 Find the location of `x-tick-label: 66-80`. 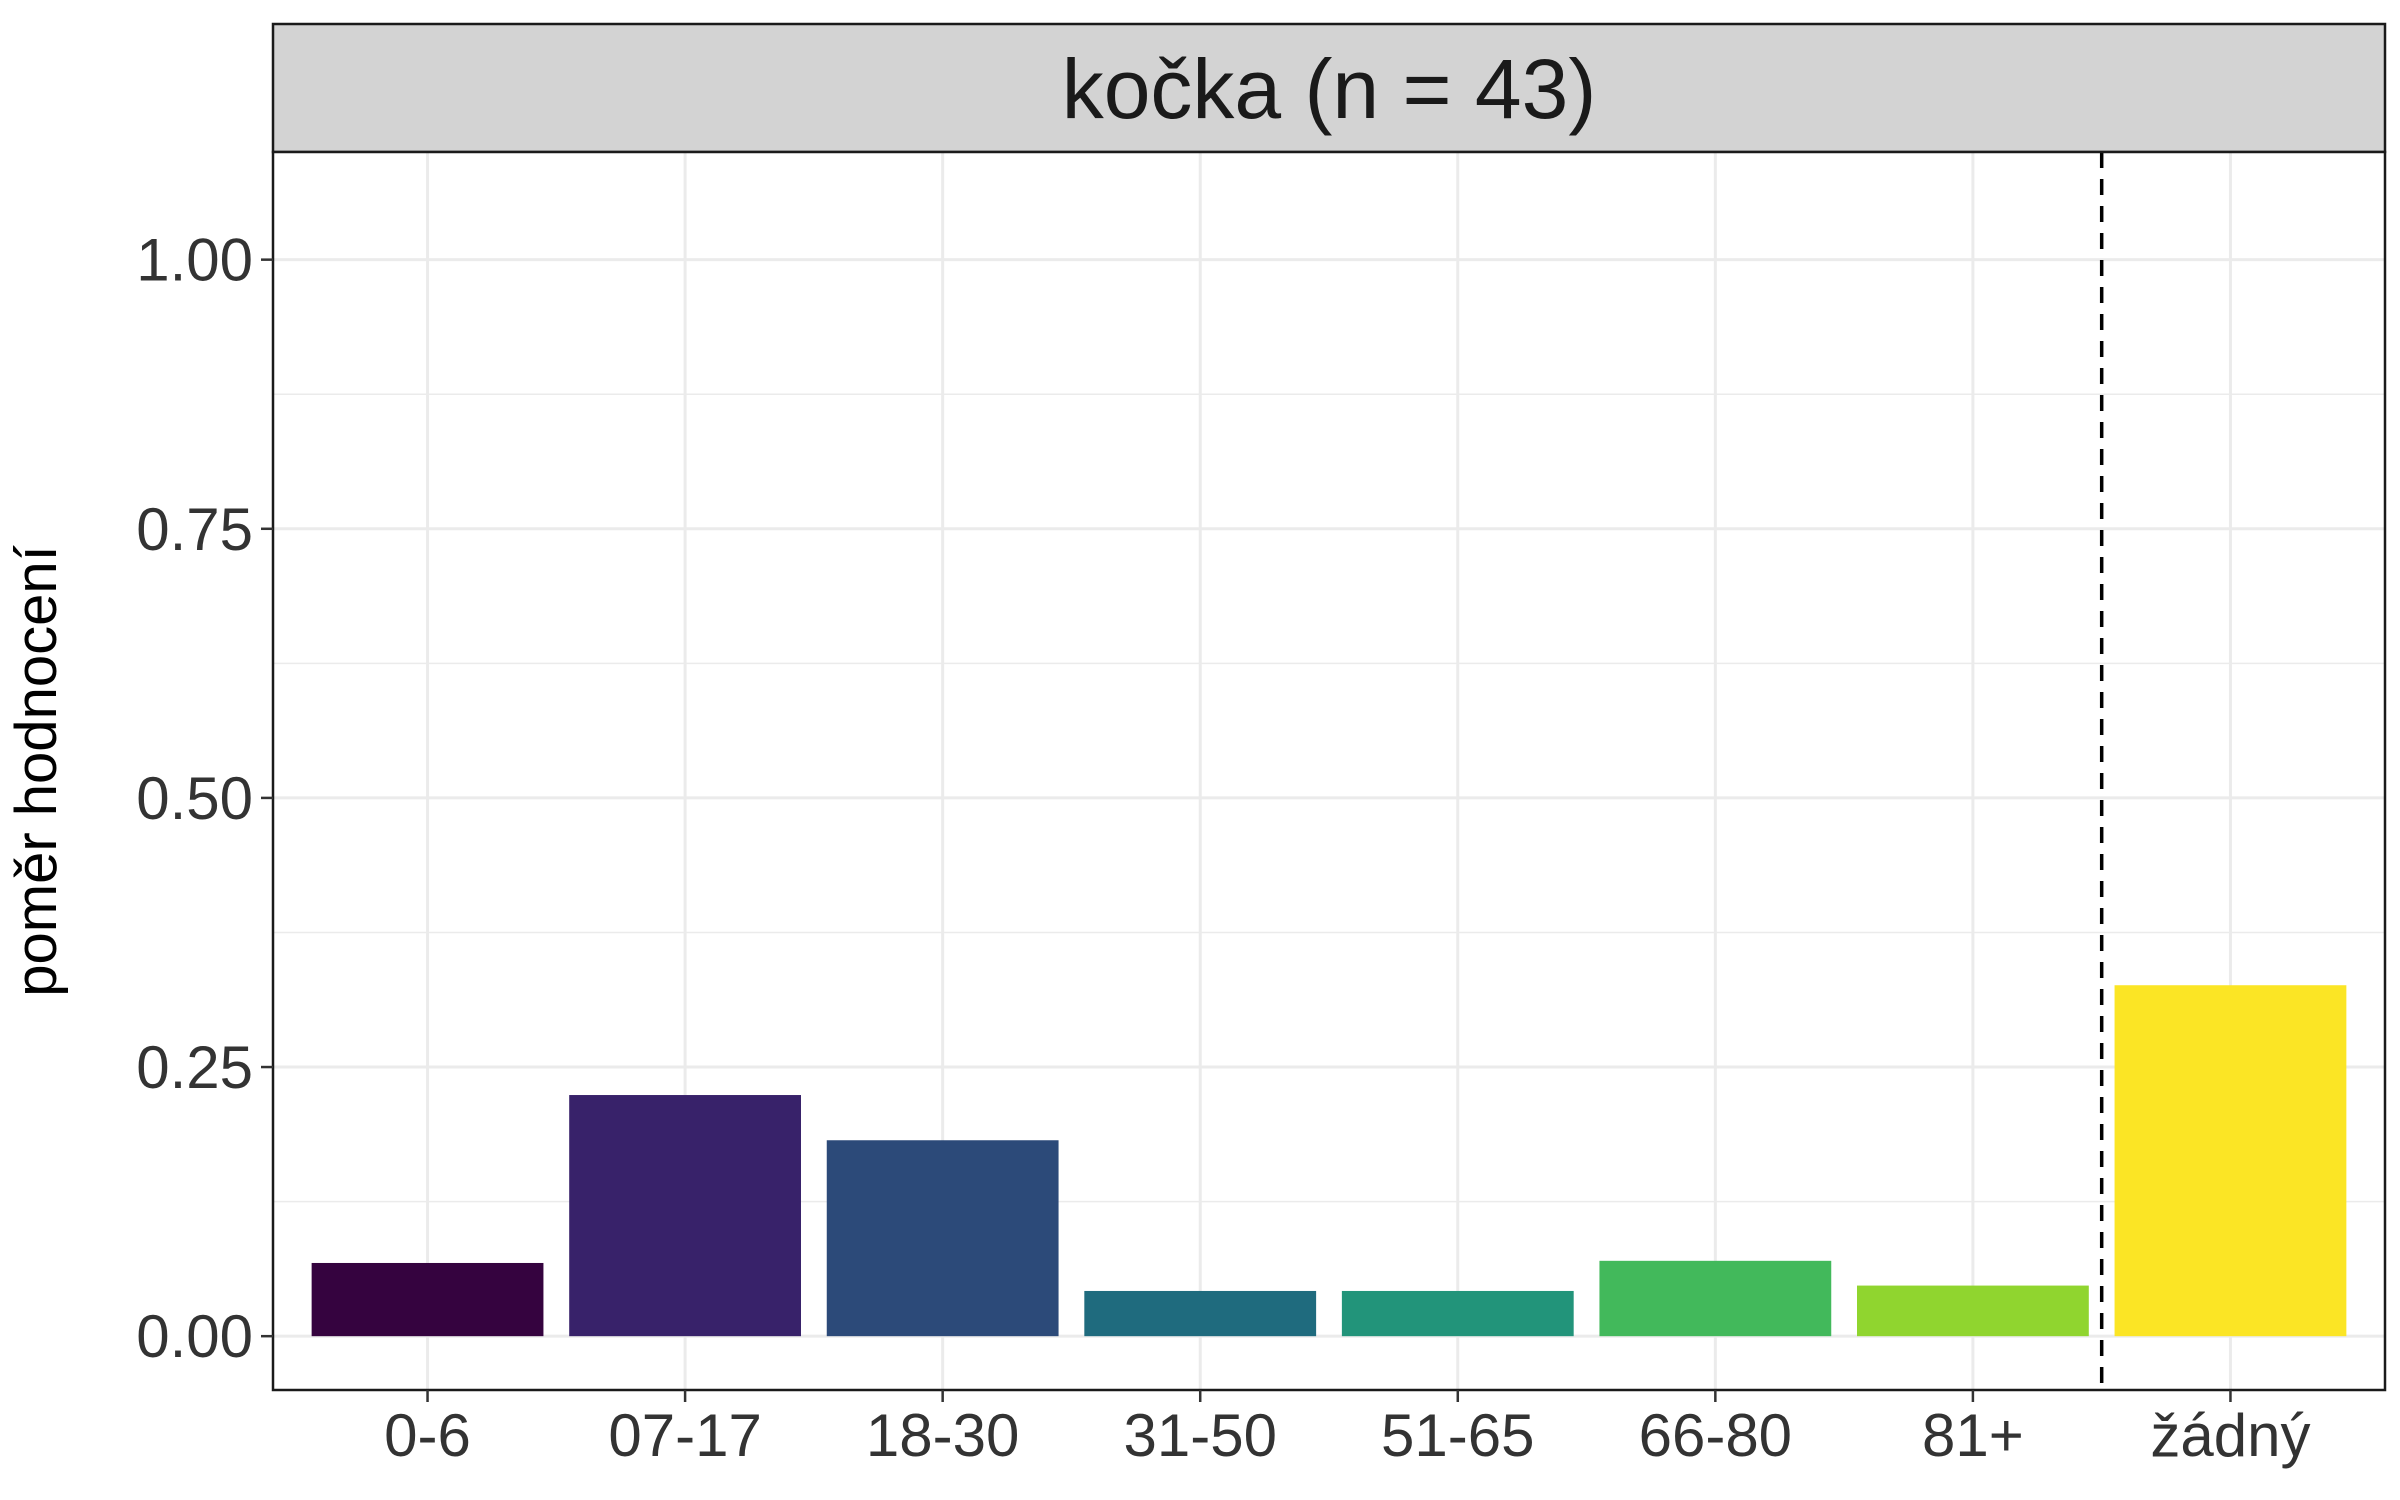

x-tick-label: 66-80 is located at coordinates (1715, 1435).